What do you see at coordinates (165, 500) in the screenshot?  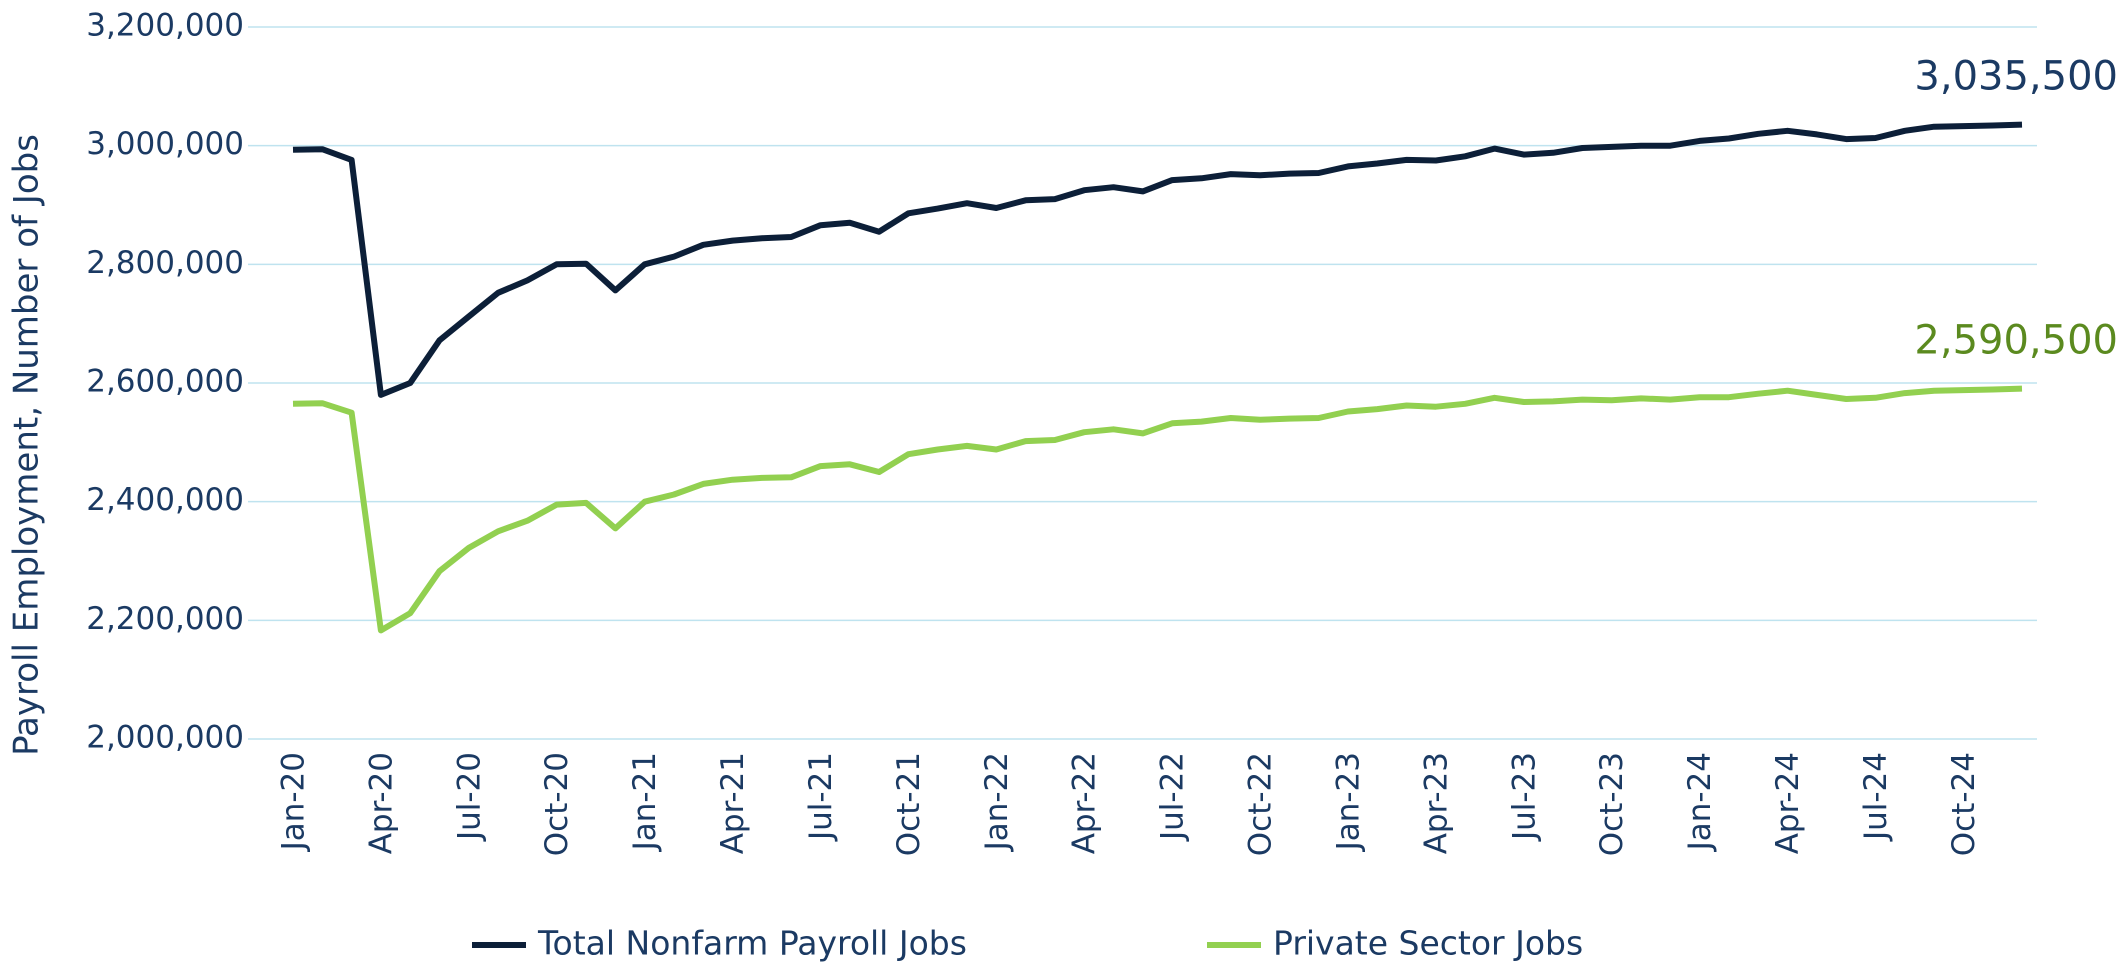 I see `y-tick-label: 2,400,000` at bounding box center [165, 500].